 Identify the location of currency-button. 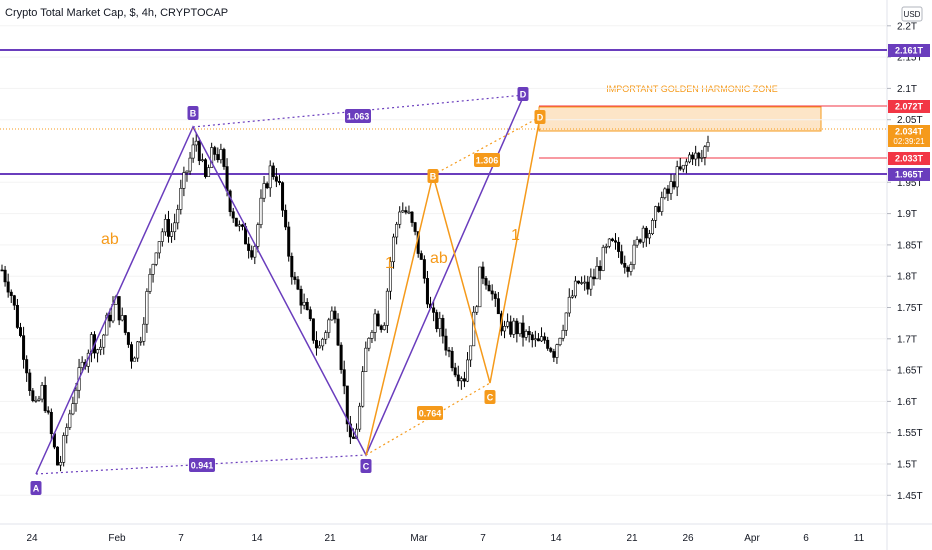
(912, 14).